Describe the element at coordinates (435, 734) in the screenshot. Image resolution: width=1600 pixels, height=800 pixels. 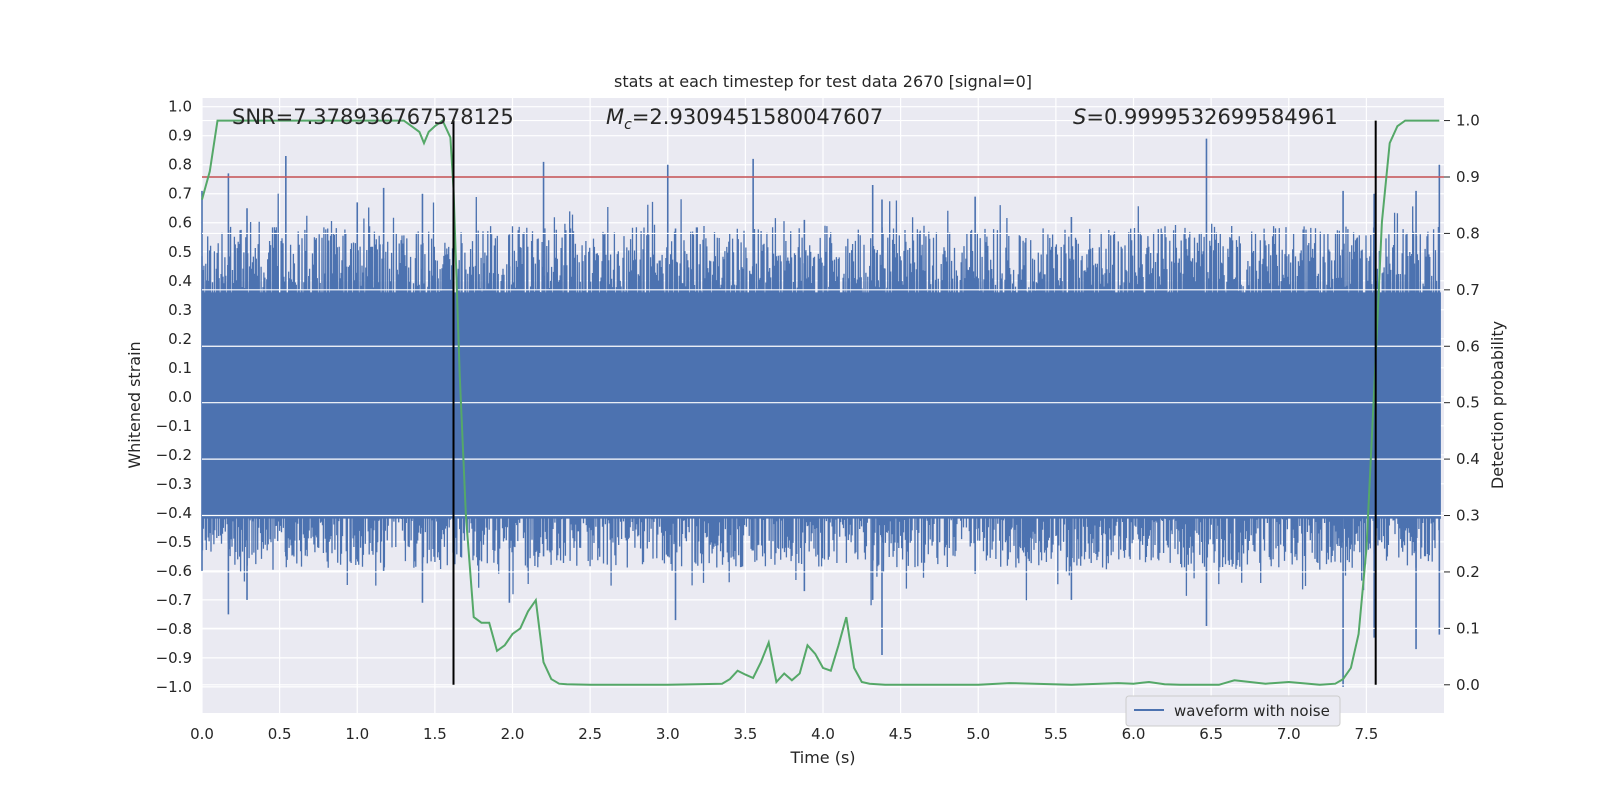
I see `x-tick-label: 1.5` at that location.